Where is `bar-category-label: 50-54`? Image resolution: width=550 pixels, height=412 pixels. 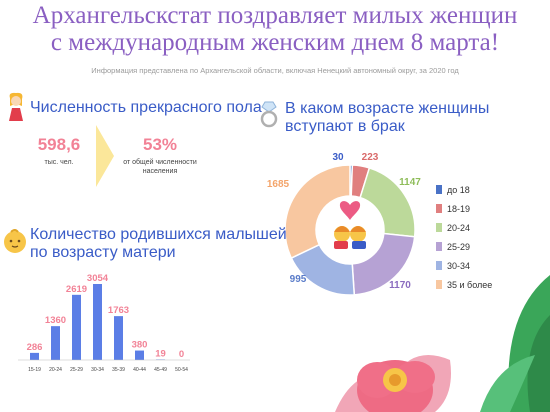
bar-category-label: 50-54 is located at coordinates (181, 370).